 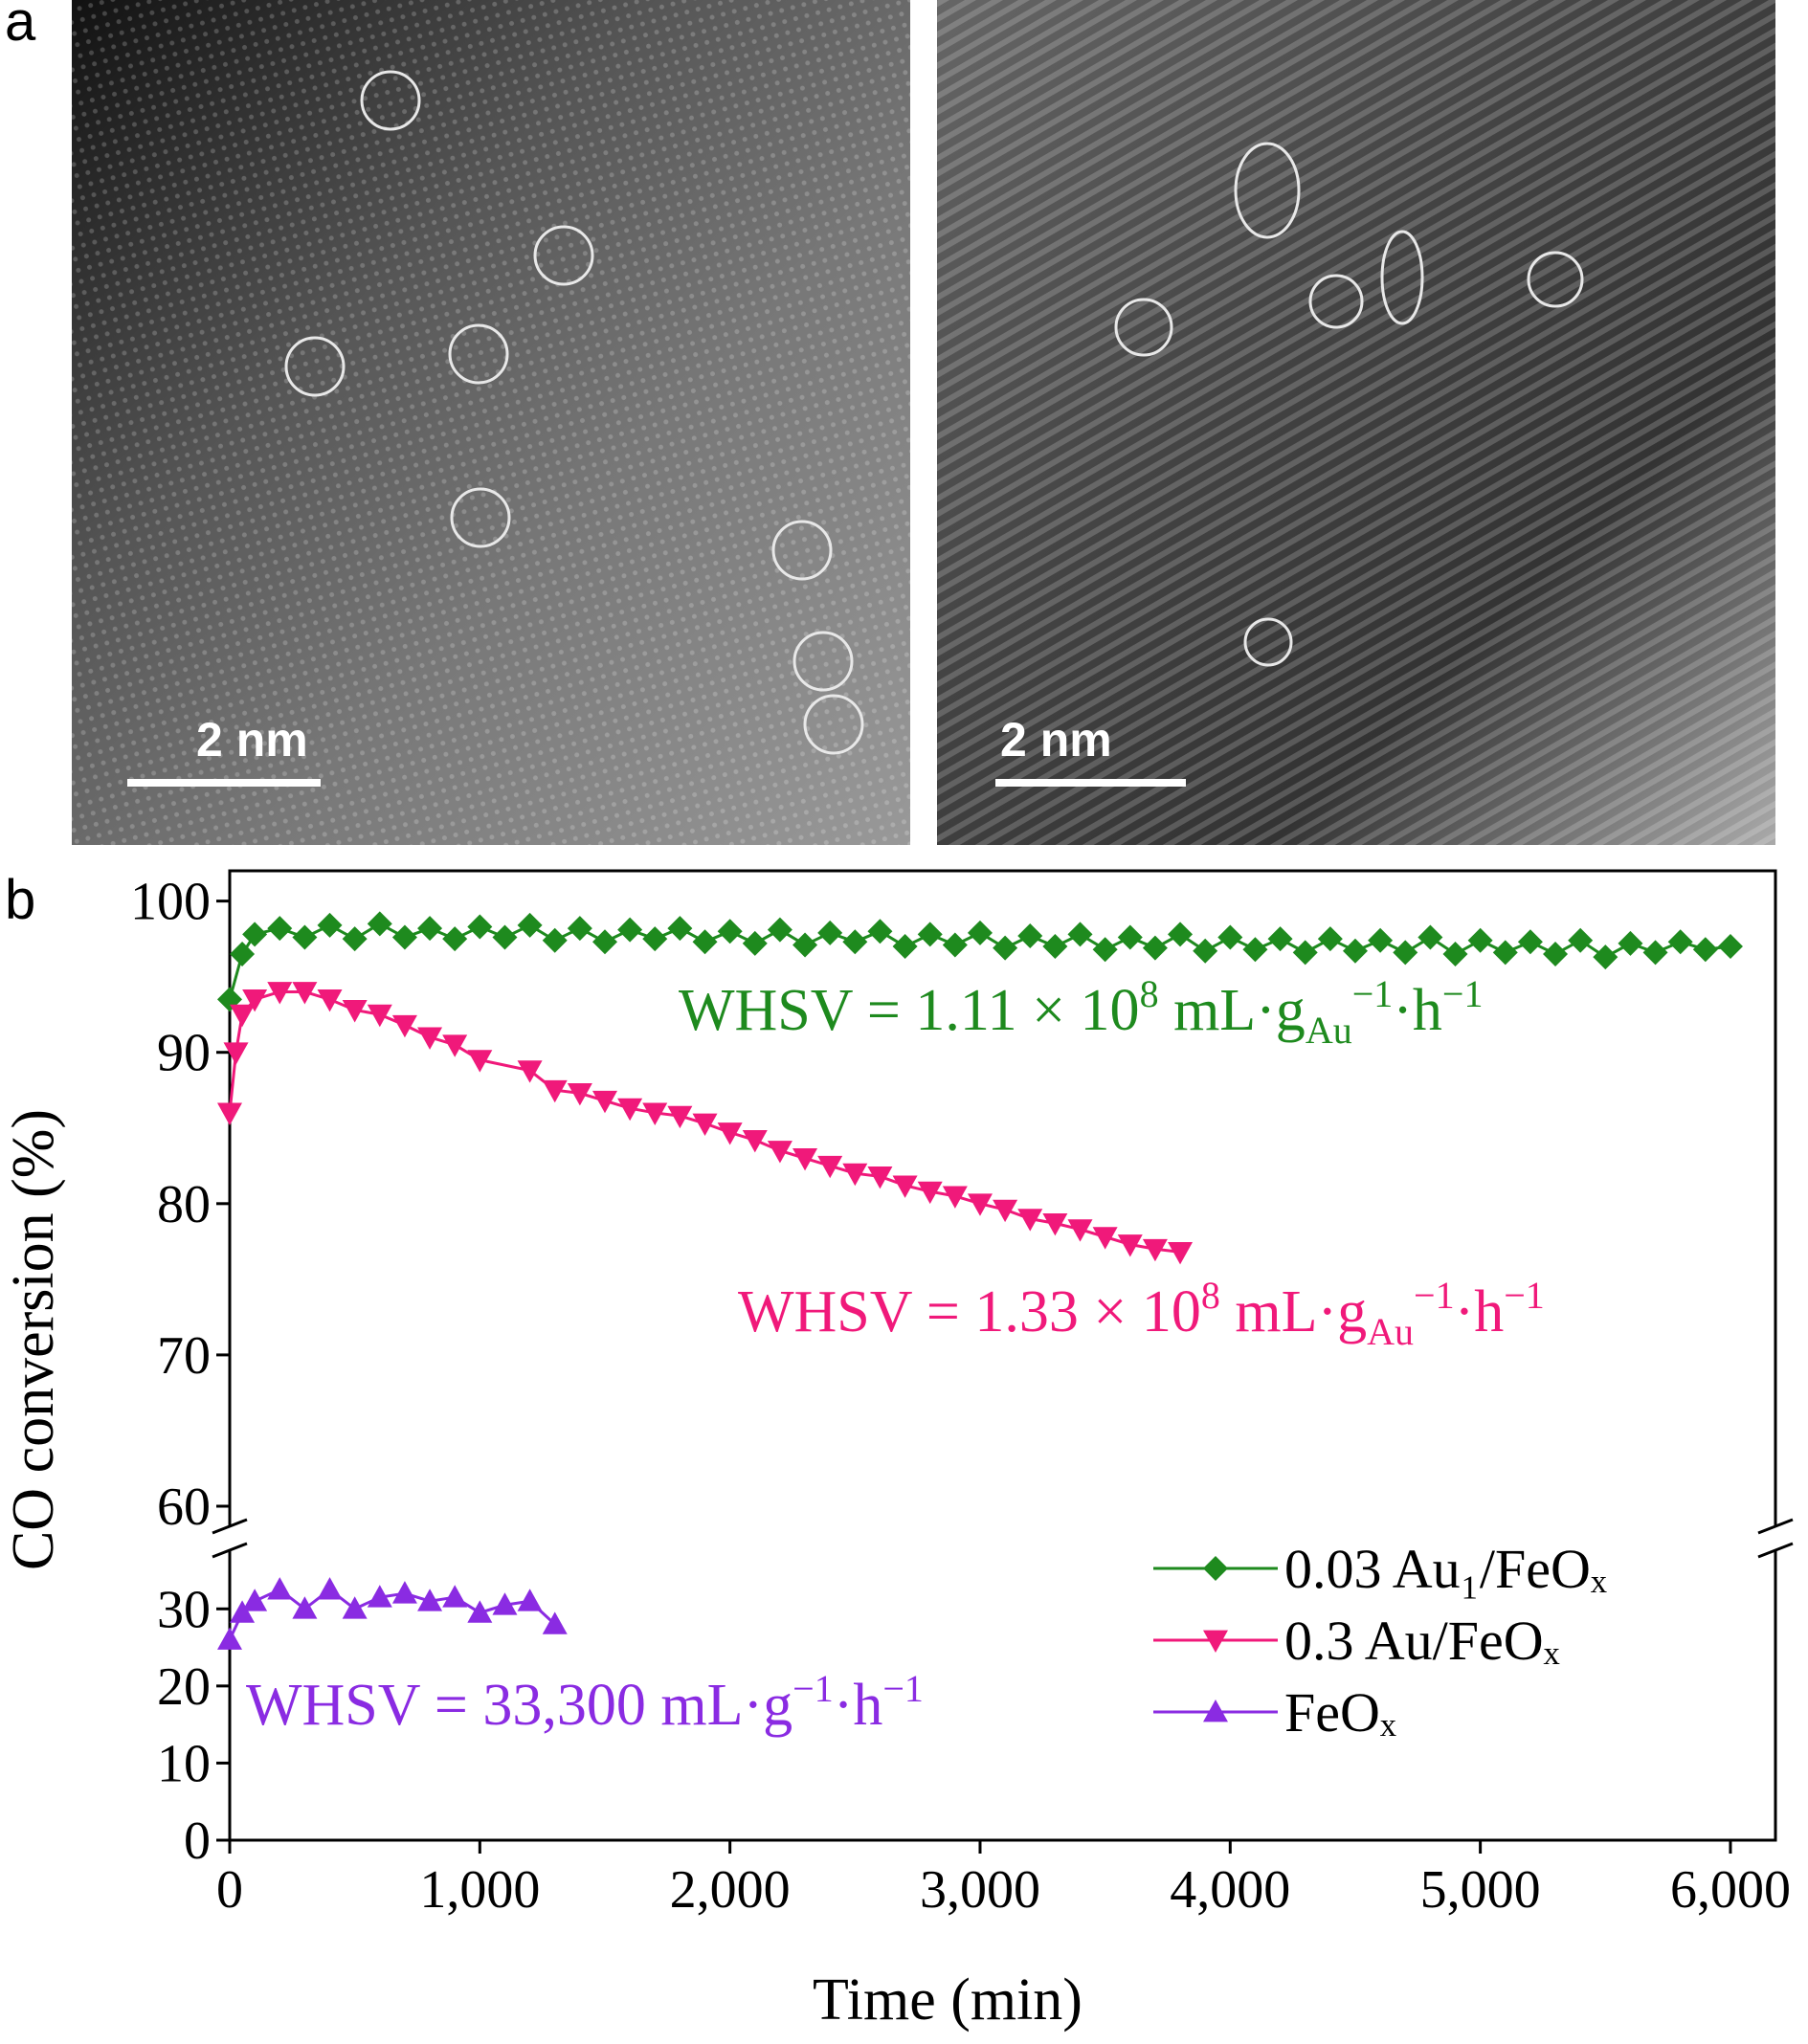 What do you see at coordinates (184, 1763) in the screenshot?
I see `y-tick-label: 10` at bounding box center [184, 1763].